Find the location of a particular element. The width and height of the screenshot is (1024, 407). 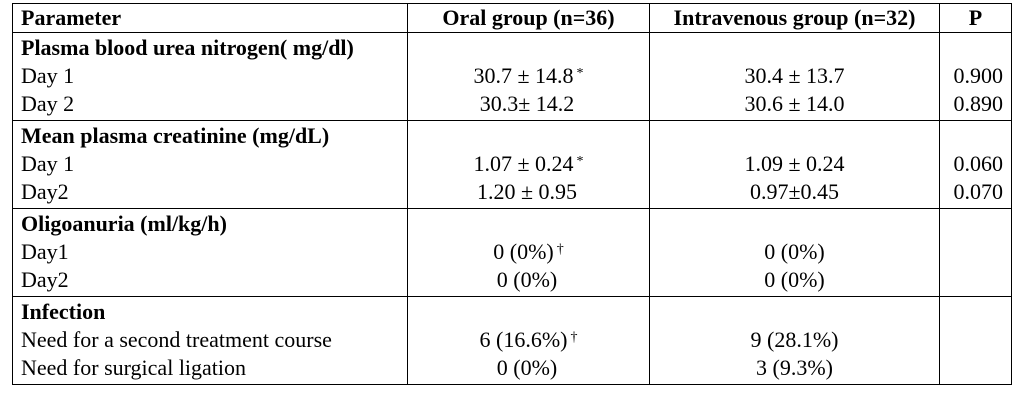

iv-values-cell: 9 (28.1%) 3 (9.3%) is located at coordinates (794, 340).